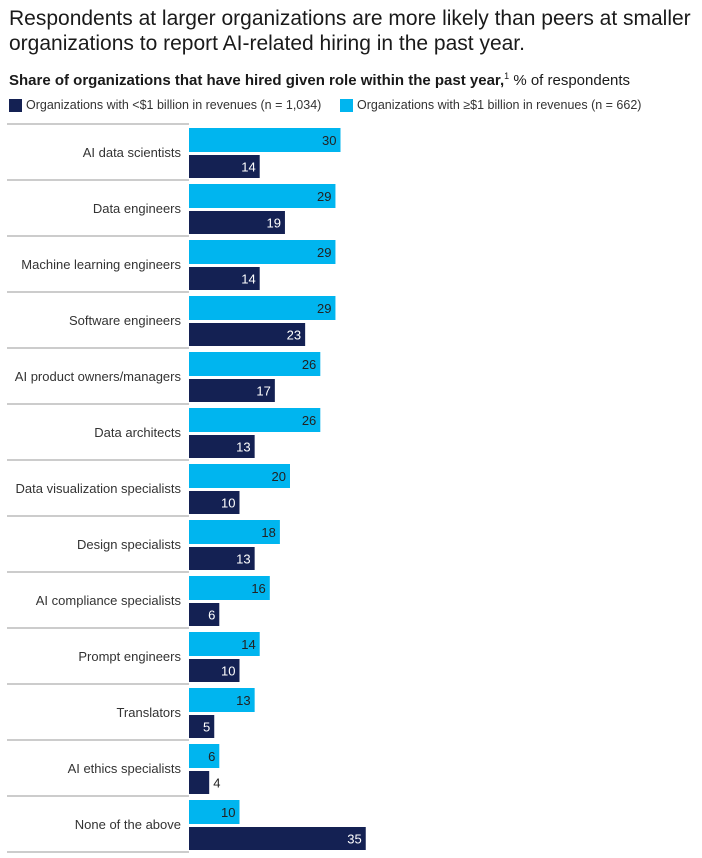  I want to click on category-label: Data architects, so click(137, 432).